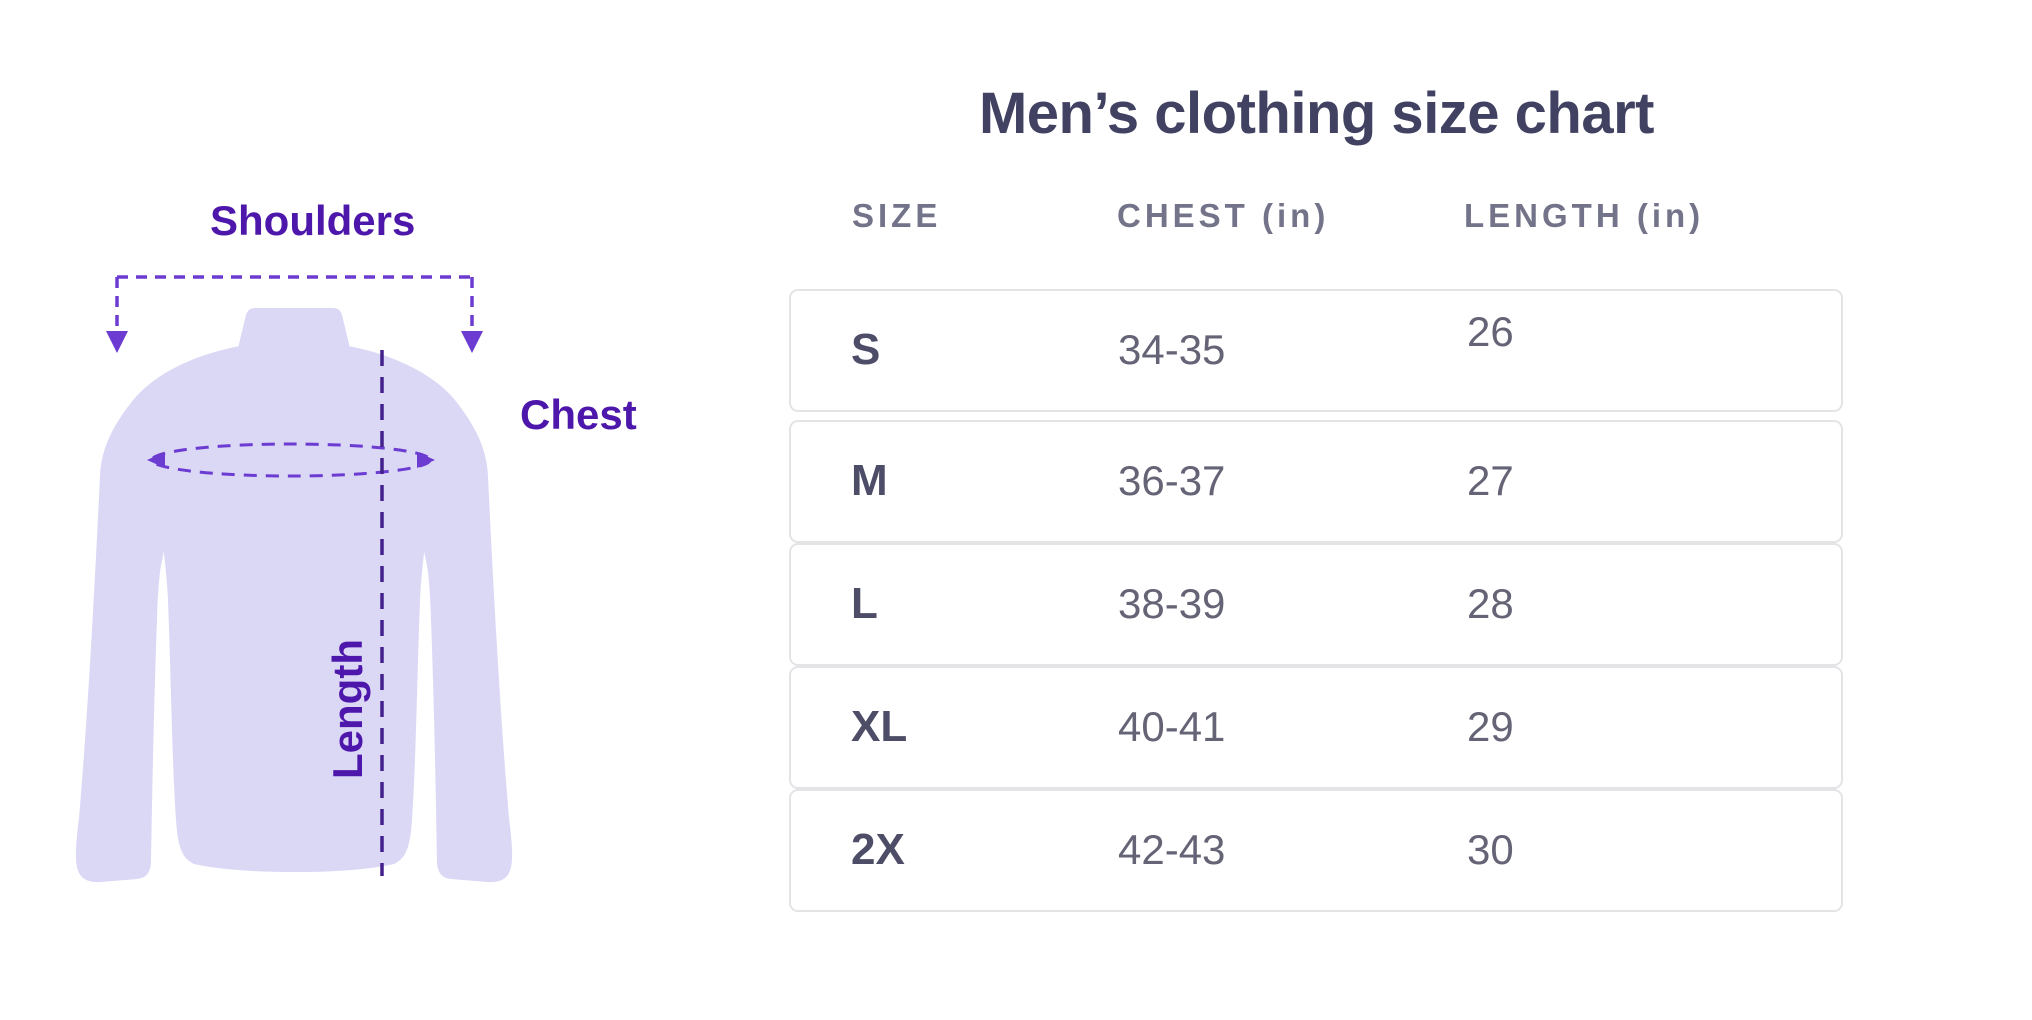  I want to click on cell-size: L, so click(864, 603).